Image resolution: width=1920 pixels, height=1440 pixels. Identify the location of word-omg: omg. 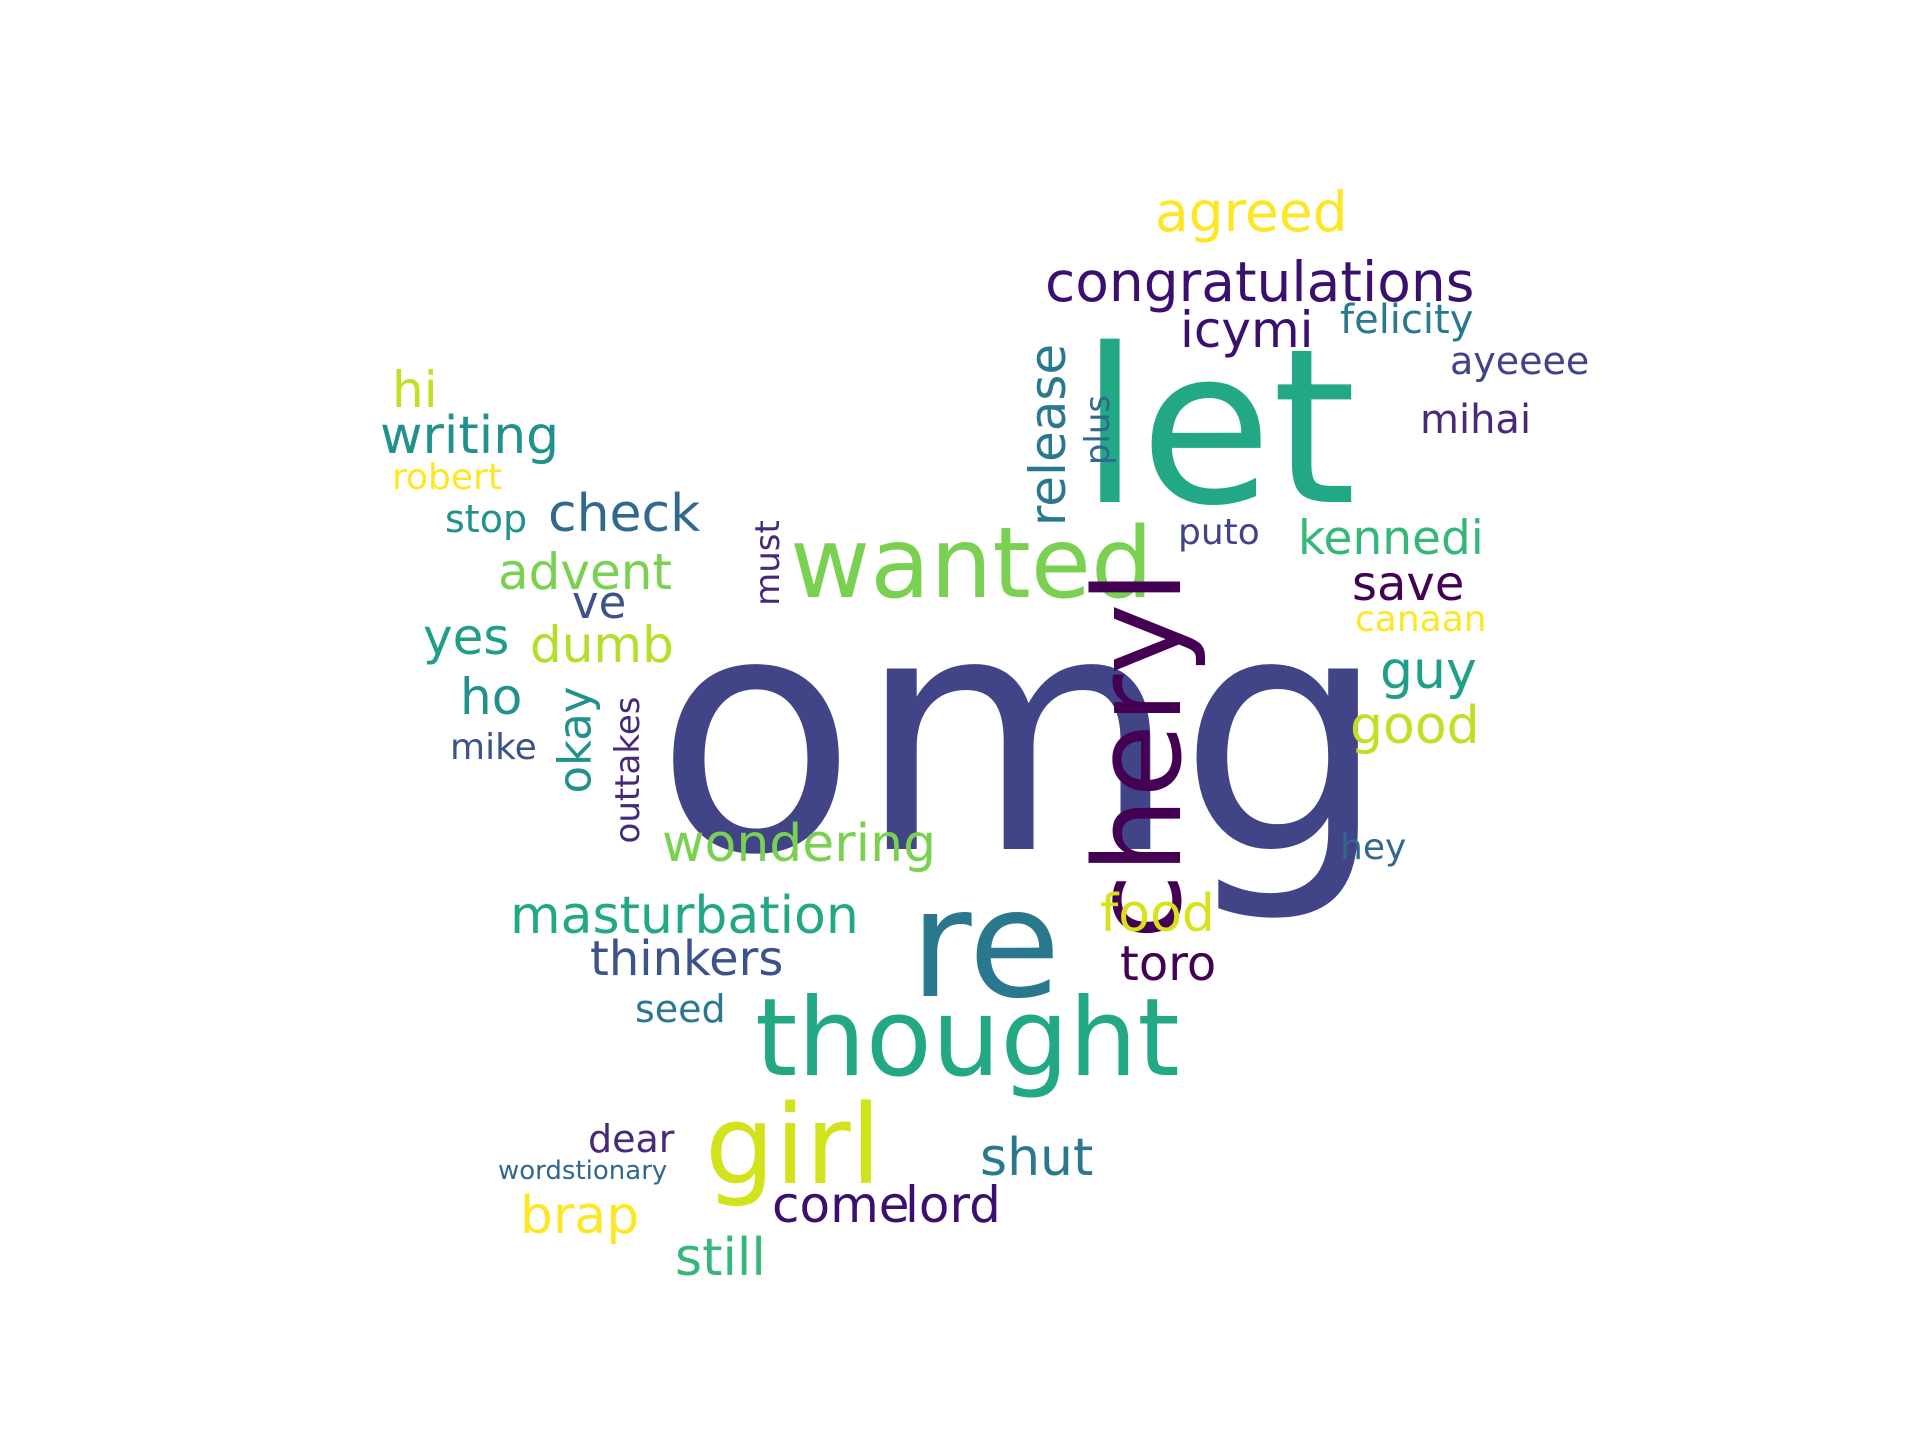
(1021, 735).